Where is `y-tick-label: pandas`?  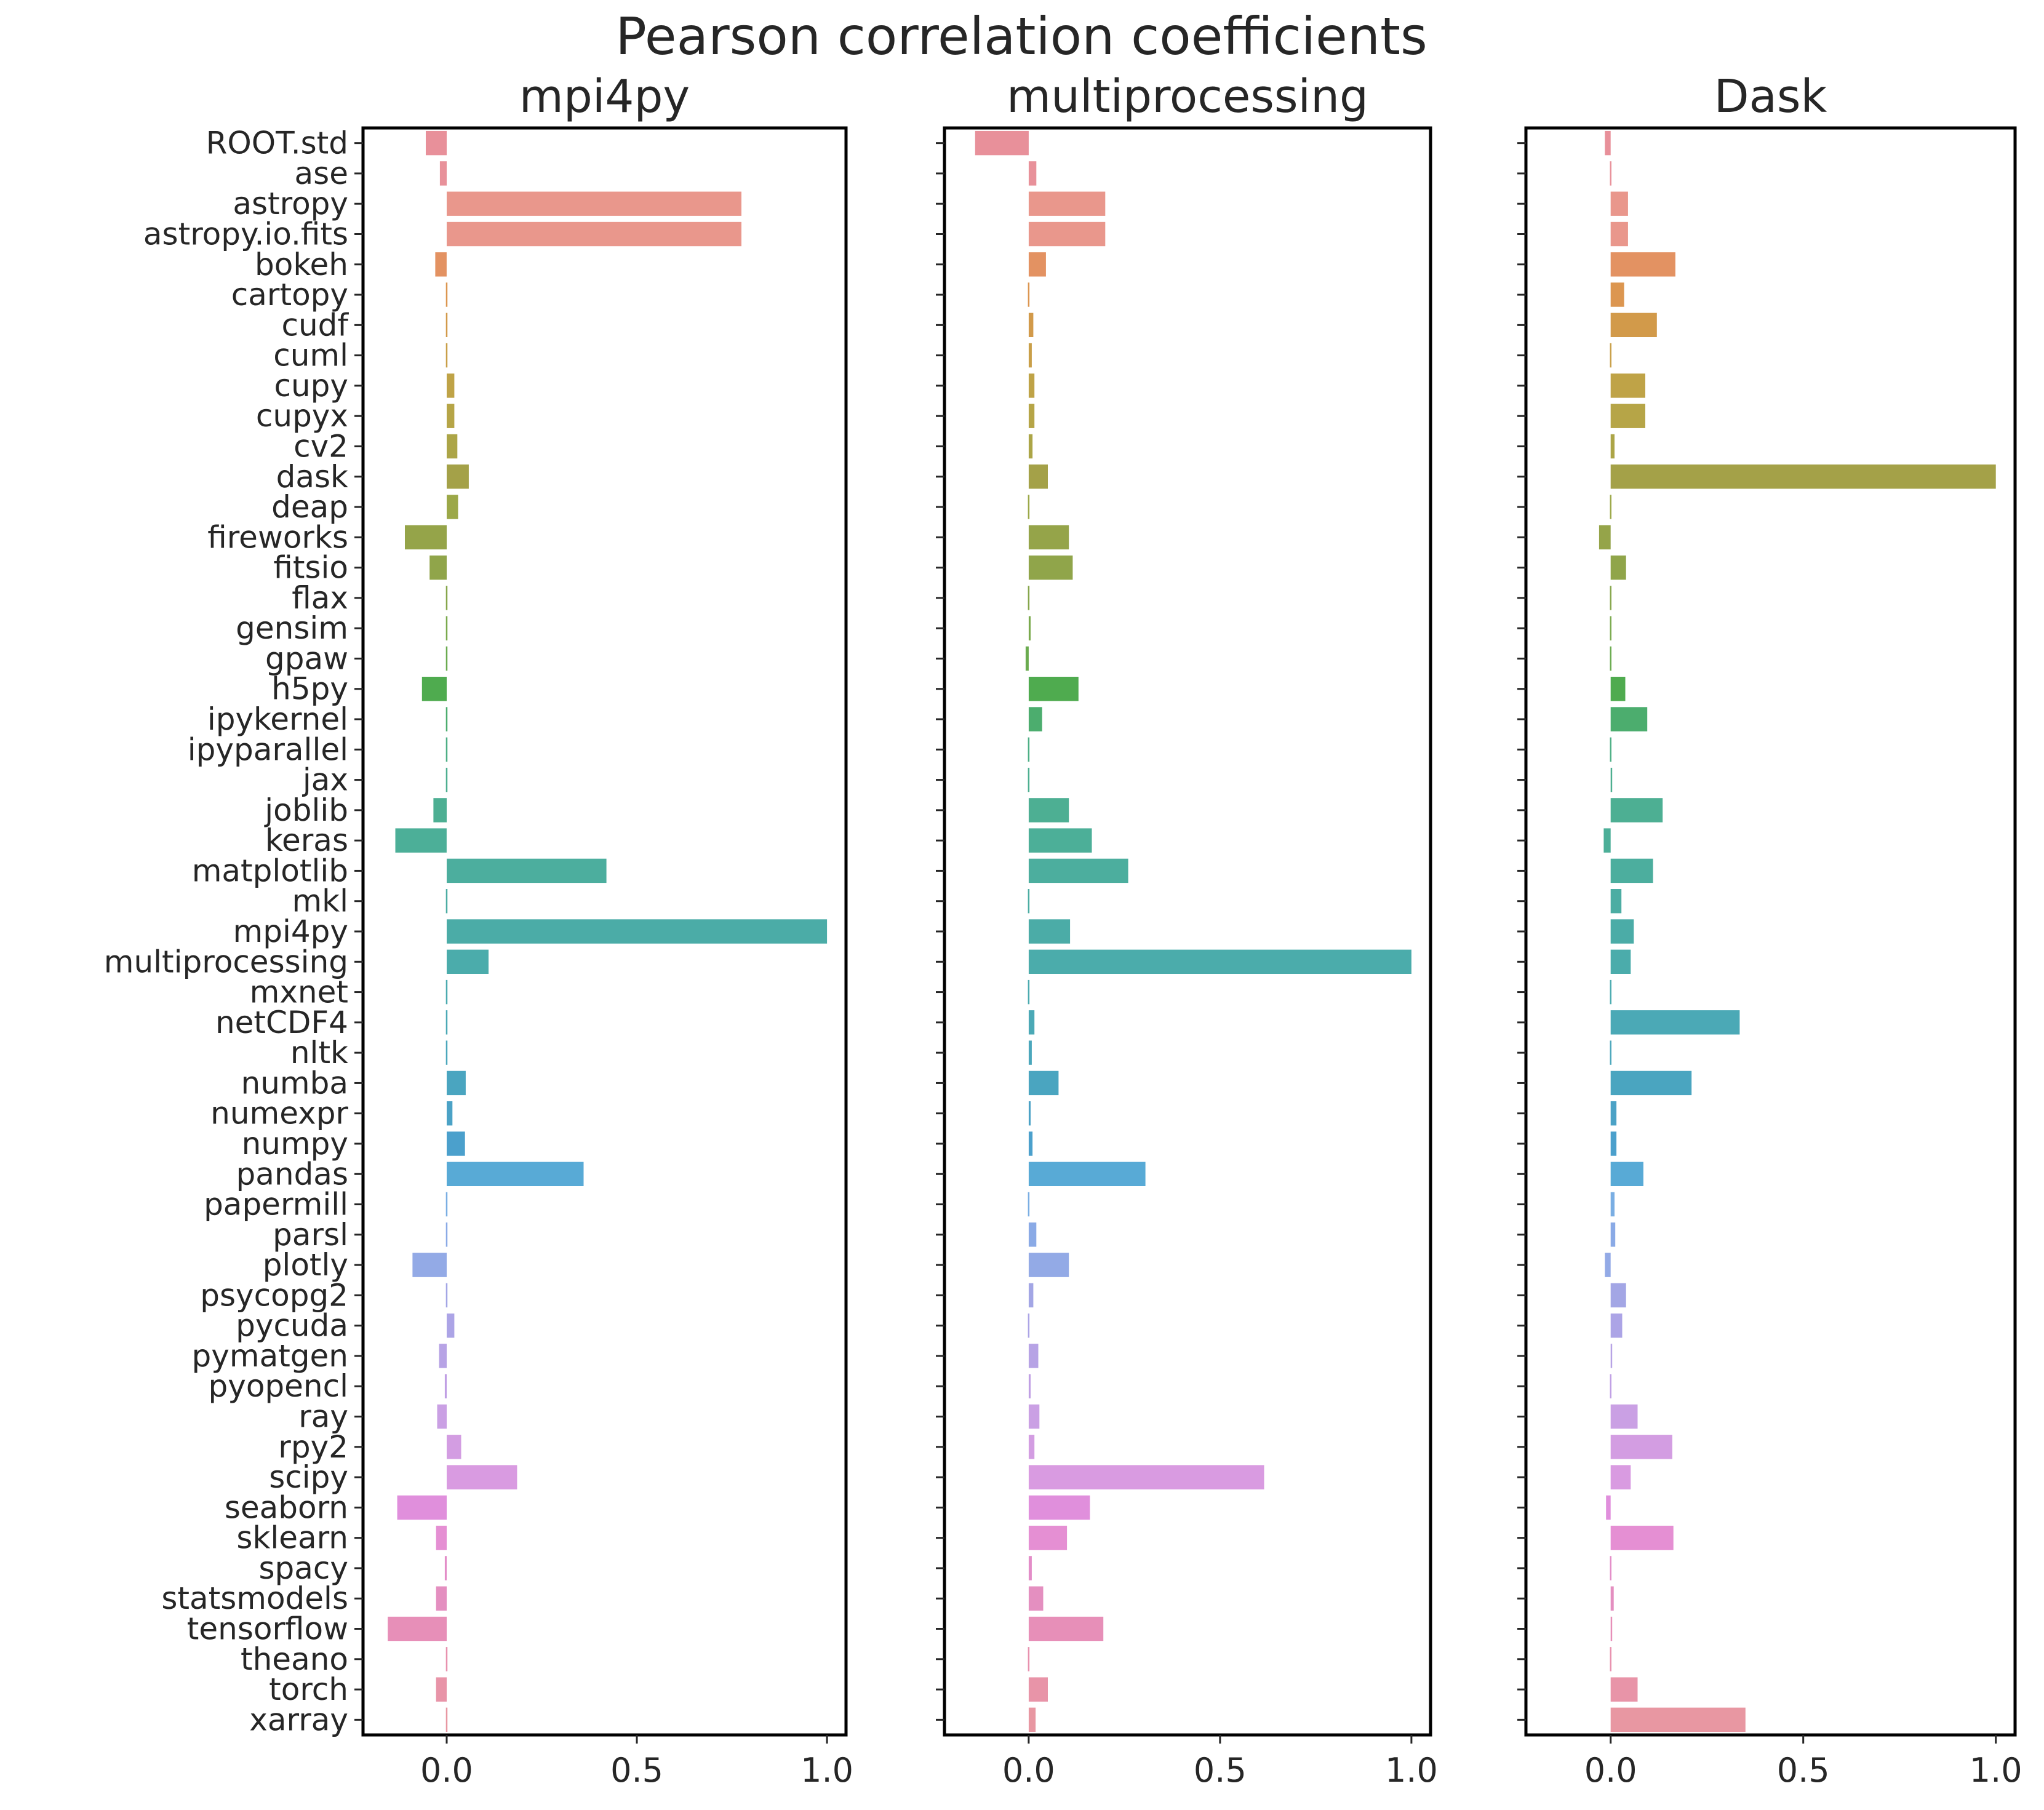 y-tick-label: pandas is located at coordinates (292, 1174).